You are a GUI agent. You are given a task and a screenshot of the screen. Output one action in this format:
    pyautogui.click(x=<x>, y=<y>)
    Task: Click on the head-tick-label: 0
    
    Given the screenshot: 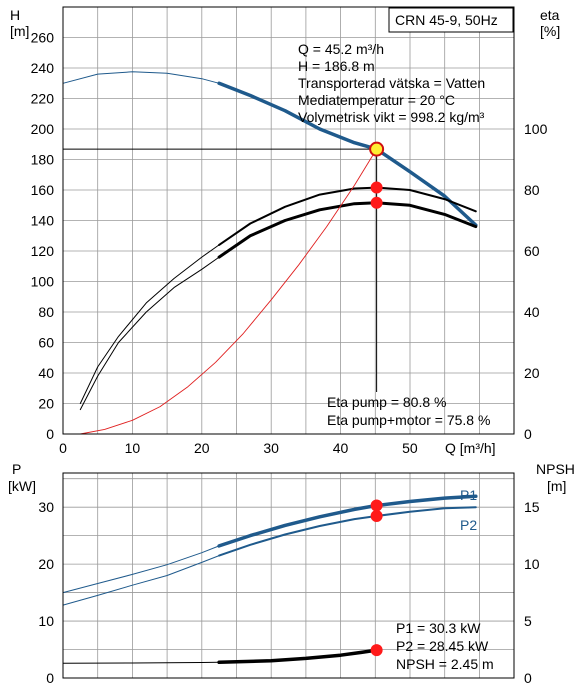 What is the action you would take?
    pyautogui.click(x=50, y=434)
    